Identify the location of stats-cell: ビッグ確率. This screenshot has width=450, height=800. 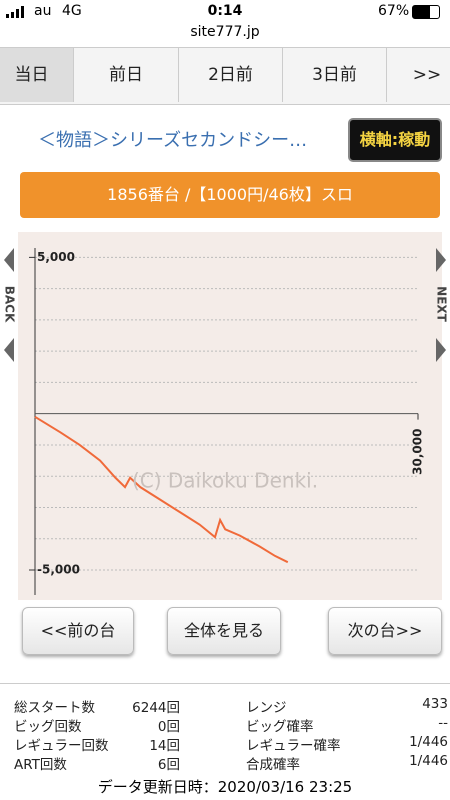
(280, 727).